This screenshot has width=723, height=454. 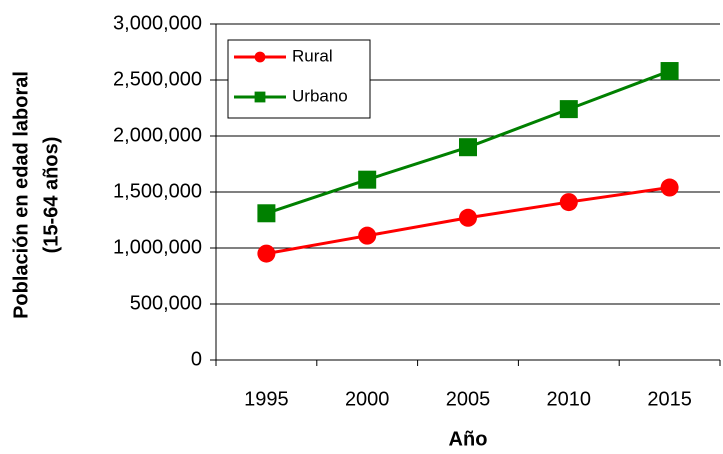 I want to click on x-tick-label: 2010, so click(x=569, y=399).